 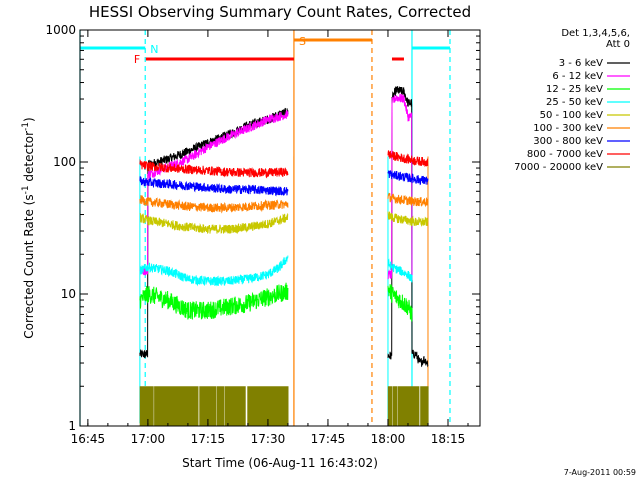 I want to click on y-axis-label-part-4: ), so click(x=29, y=119).